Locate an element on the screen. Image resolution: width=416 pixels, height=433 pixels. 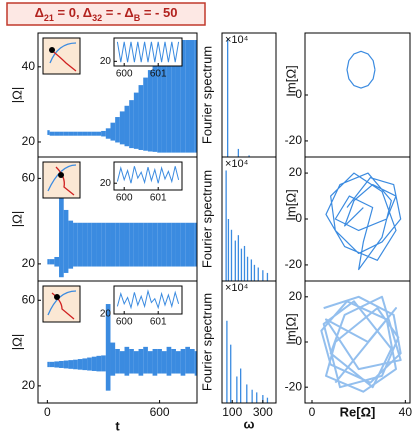
panel: 20 40 |Ω| 20 600 601 is located at coordinates (103, 95).